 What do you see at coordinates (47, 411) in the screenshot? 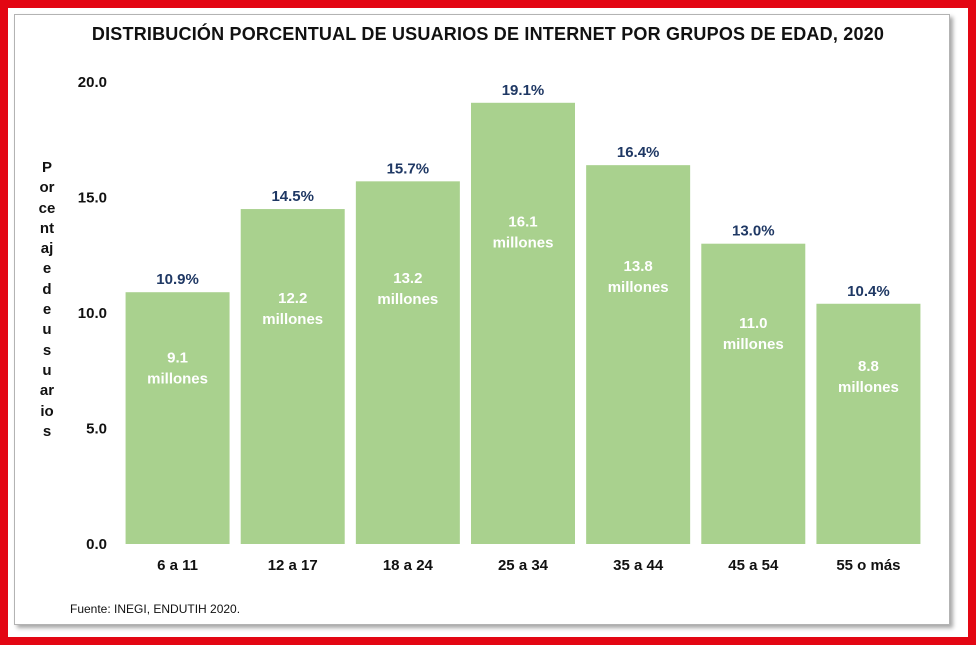
I see `y-axis-label-fragment: io` at bounding box center [47, 411].